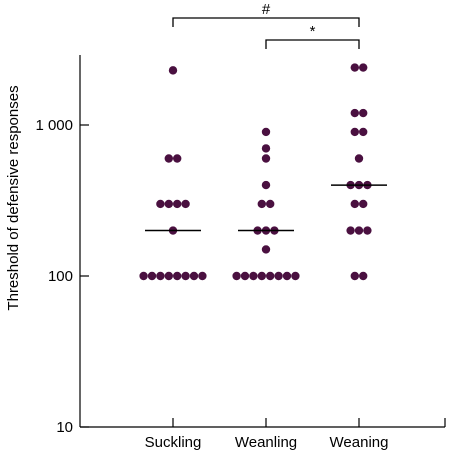  Describe the element at coordinates (54, 125) in the screenshot. I see `y-tick-label: 1 000` at that location.